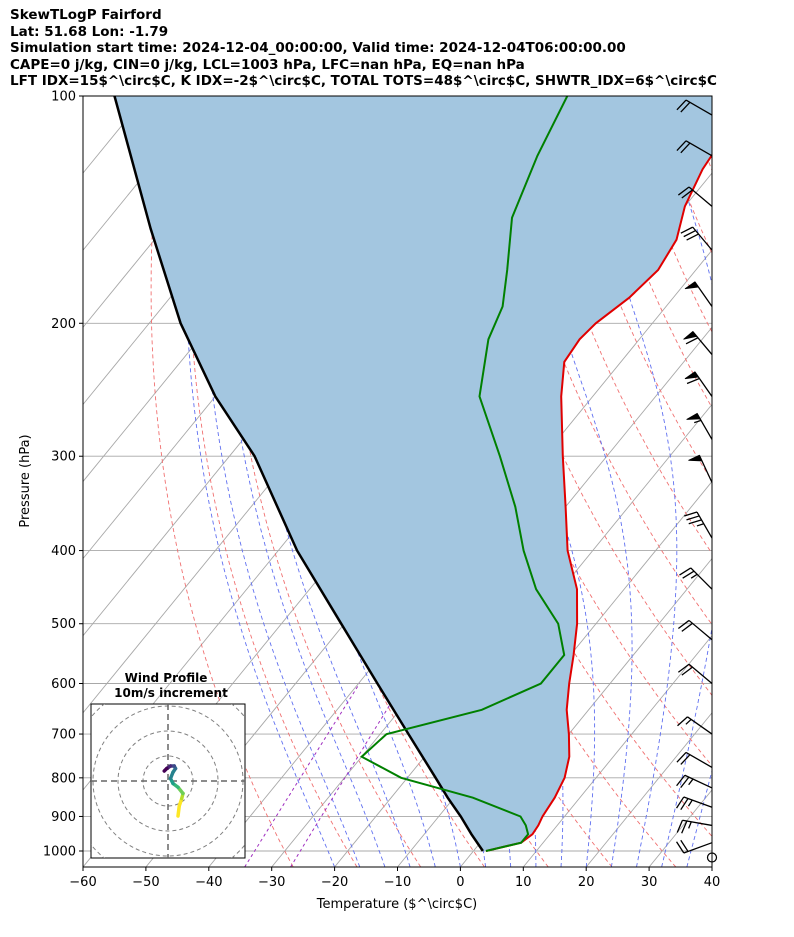 Image resolution: width=794 pixels, height=937 pixels. I want to click on hodograph-inset: Wind Profile 10m/s increment, so click(168, 765).